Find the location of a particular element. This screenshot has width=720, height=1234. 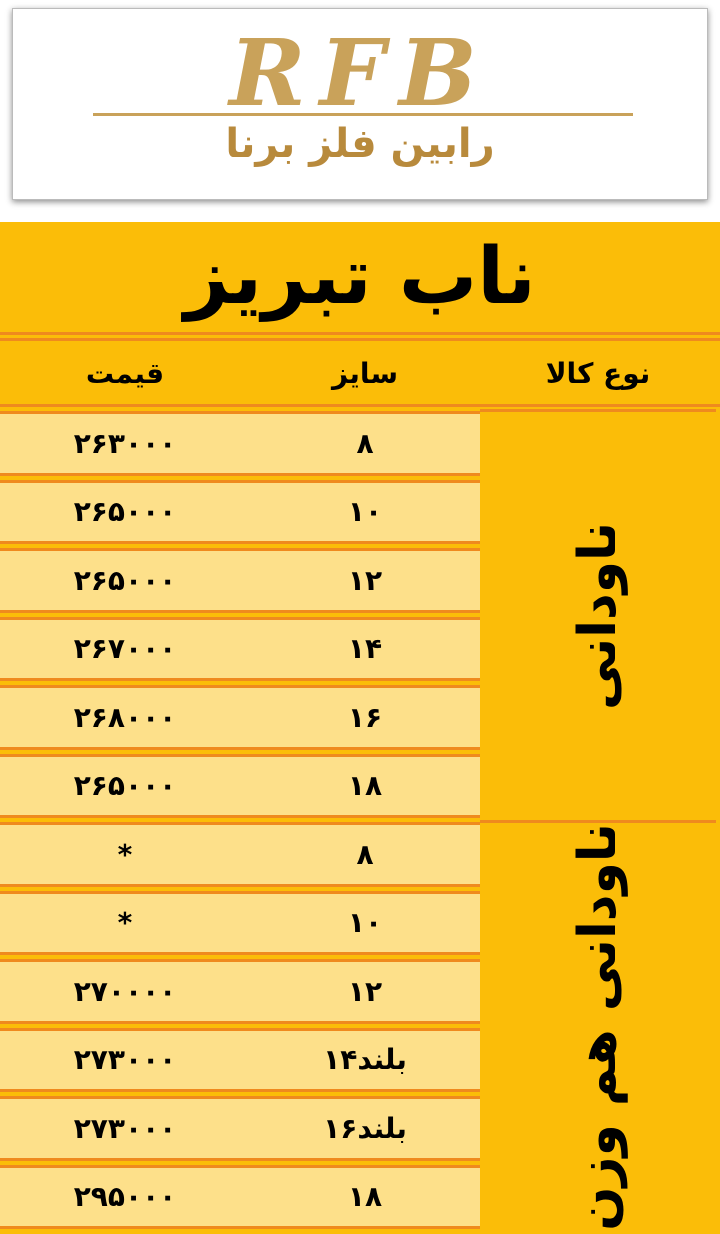

logo-rule is located at coordinates (363, 114).